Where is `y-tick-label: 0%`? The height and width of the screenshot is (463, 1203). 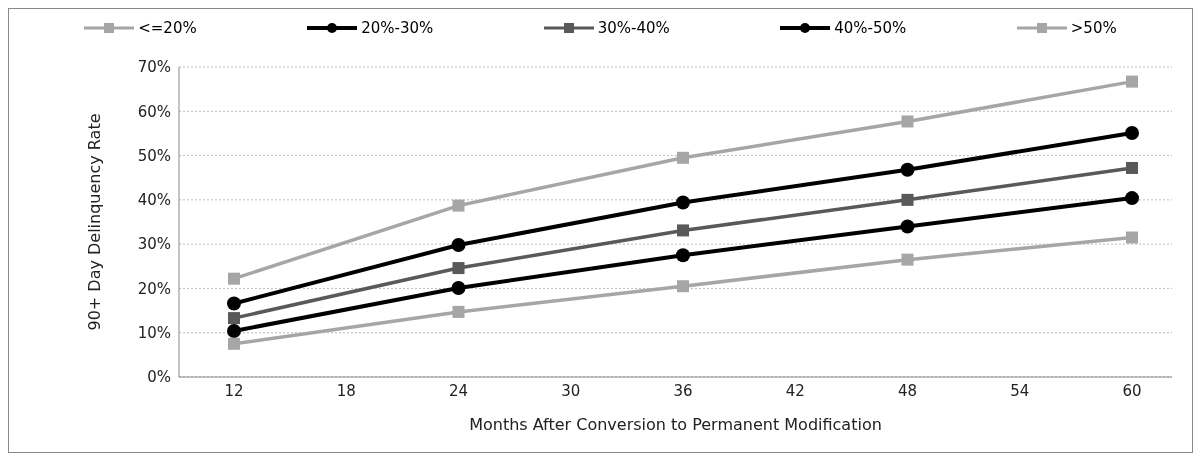
y-tick-label: 0% is located at coordinates (159, 377).